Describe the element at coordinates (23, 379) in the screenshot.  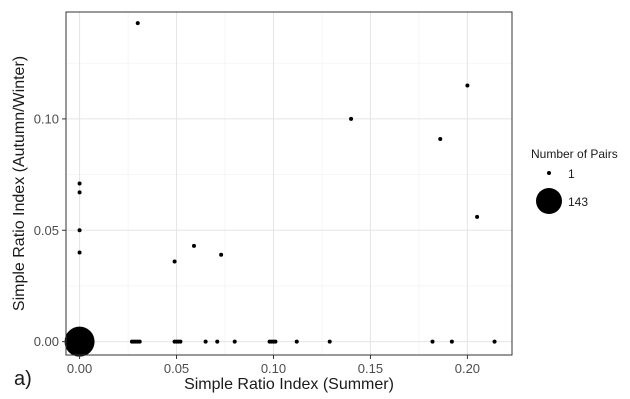
I see `panel-label: a)` at that location.